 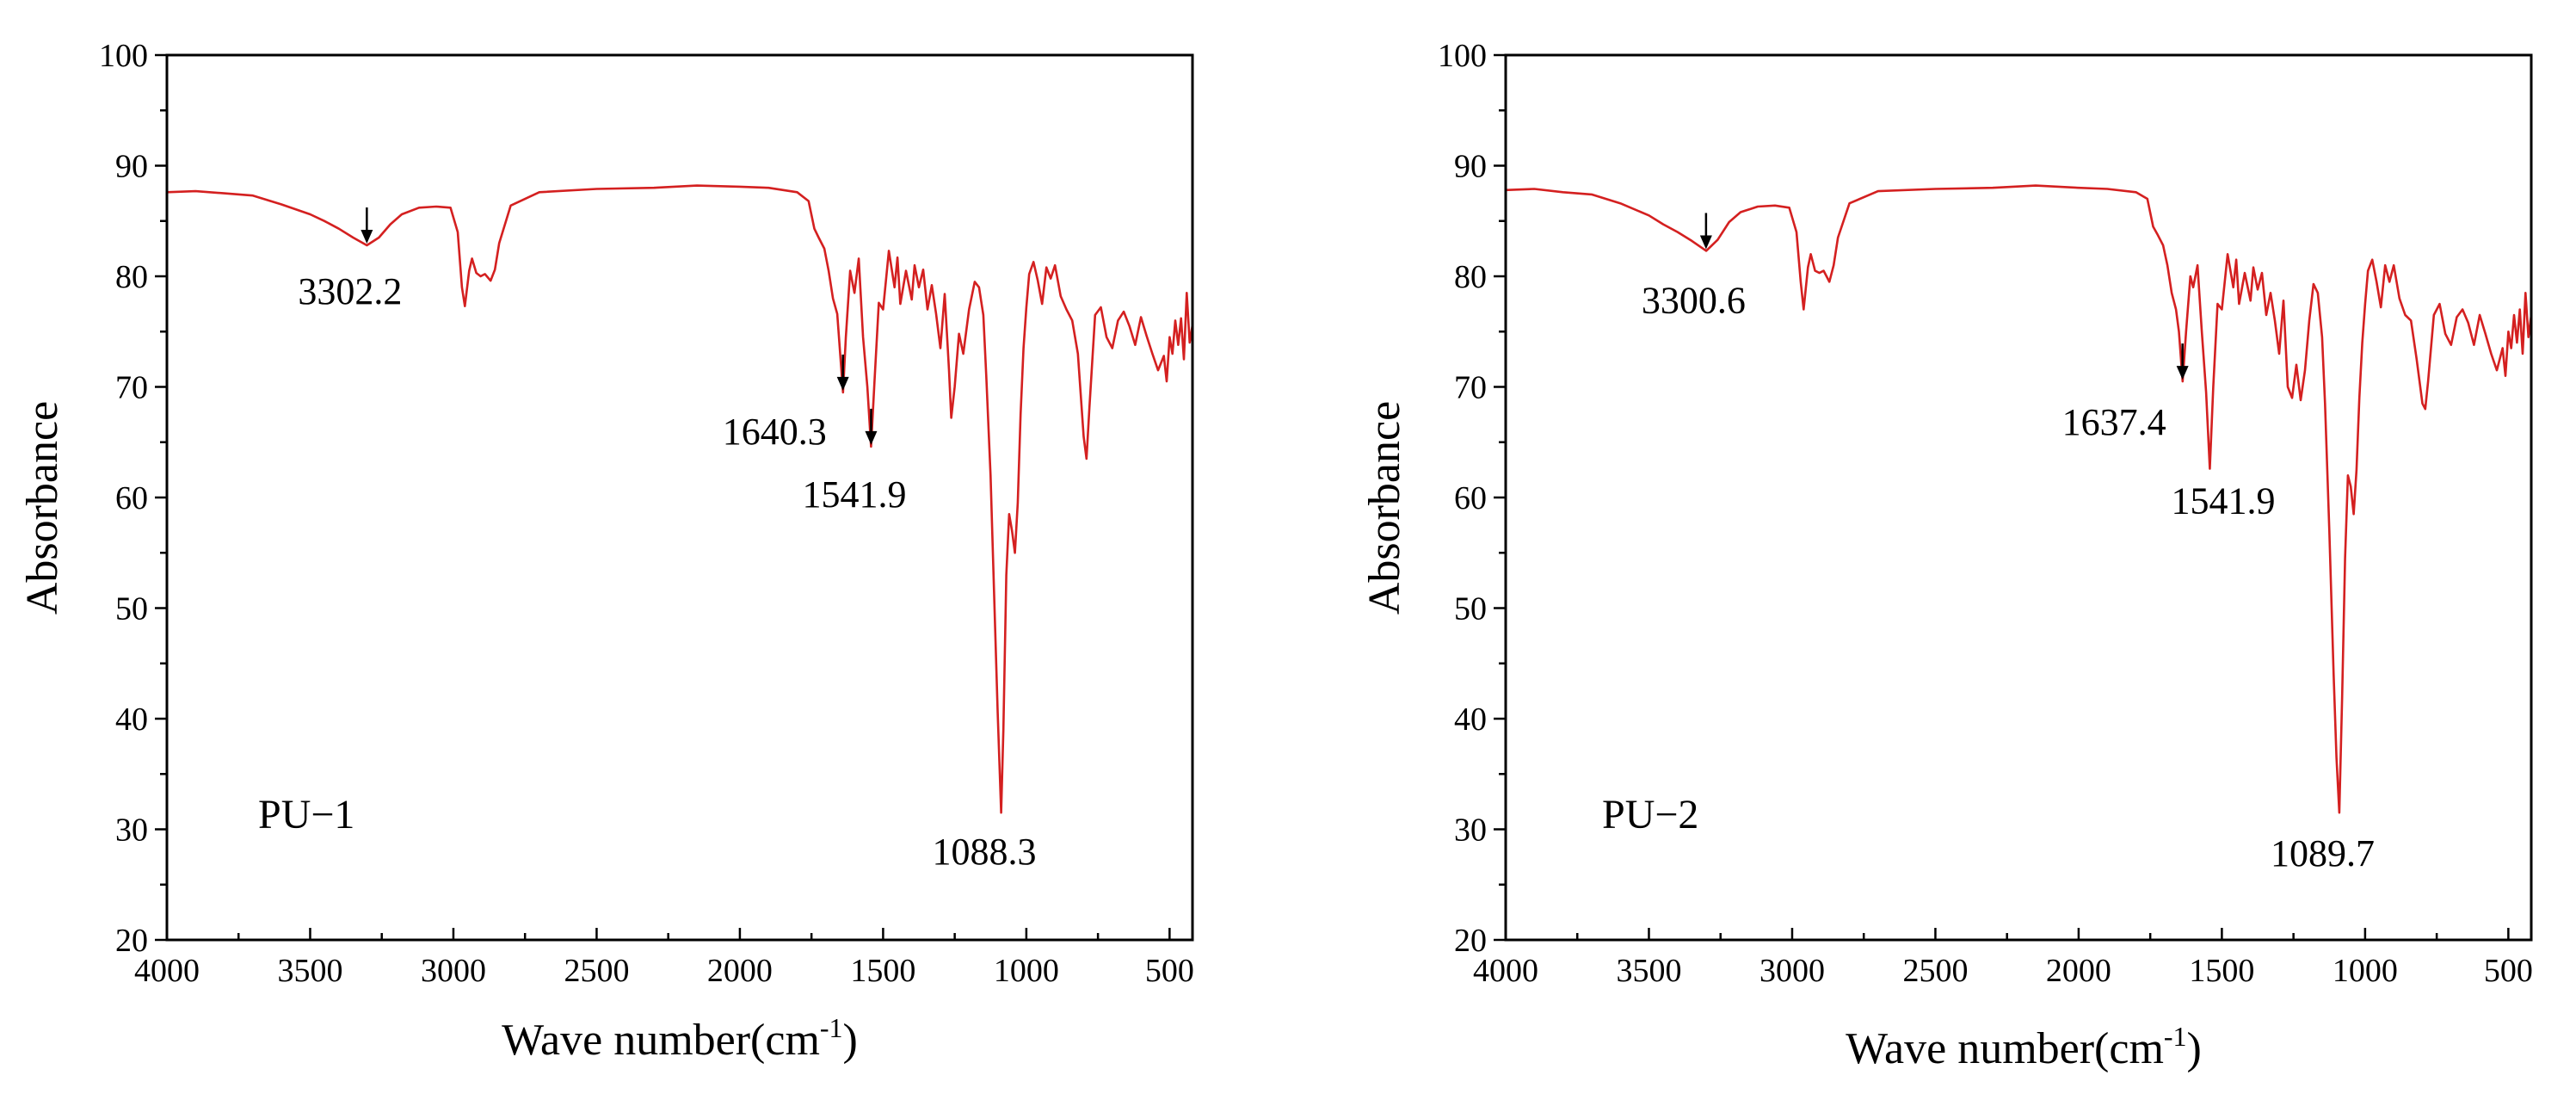 I want to click on panel-label-pu2: PU−2, so click(x=1650, y=814).